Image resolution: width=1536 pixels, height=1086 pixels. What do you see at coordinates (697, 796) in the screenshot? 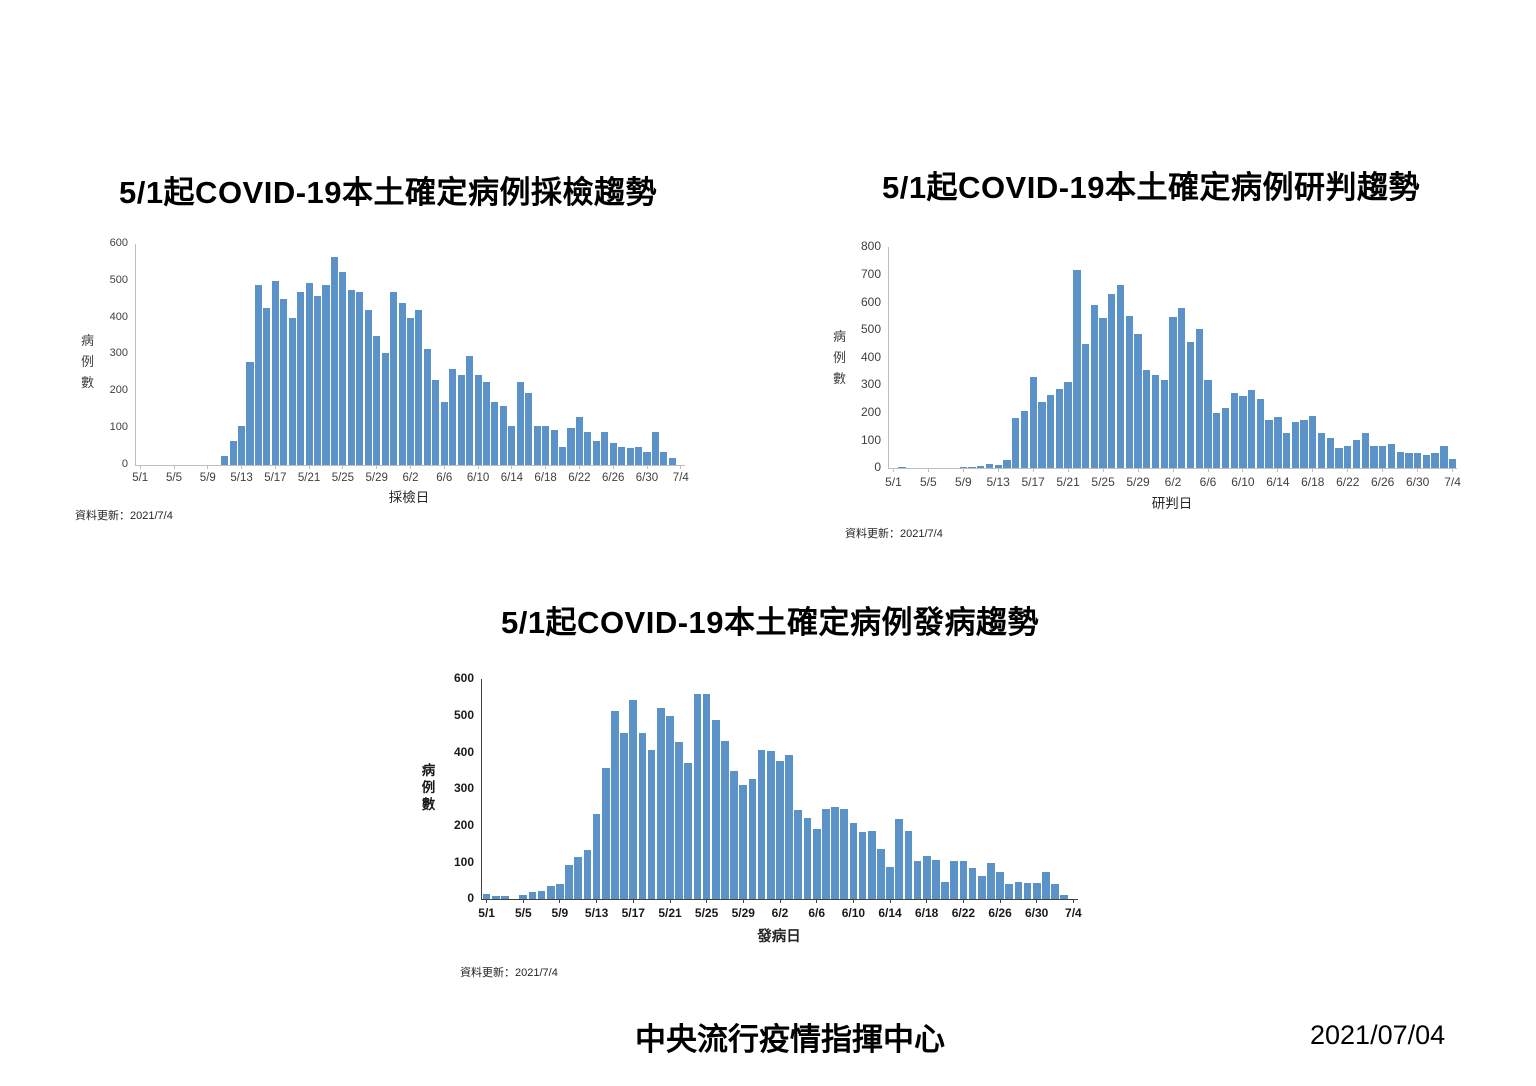
I see `bar-5/24` at bounding box center [697, 796].